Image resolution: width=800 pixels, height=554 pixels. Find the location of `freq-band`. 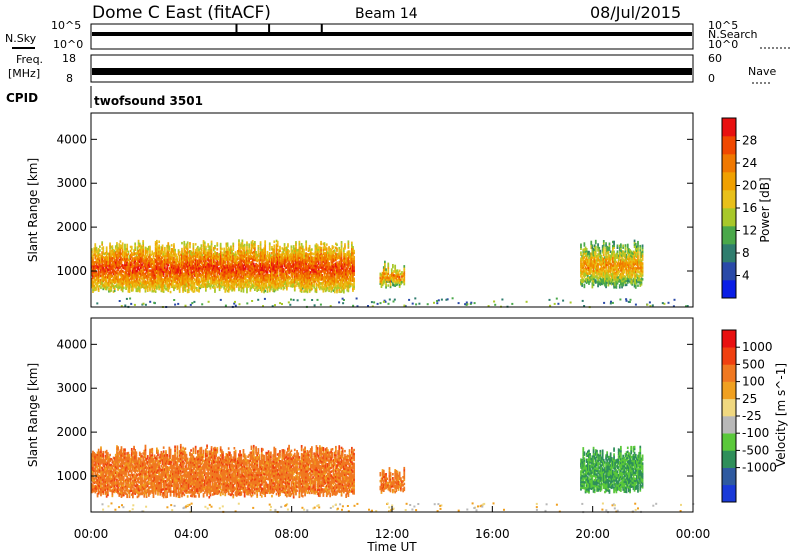

freq-band is located at coordinates (392, 71).